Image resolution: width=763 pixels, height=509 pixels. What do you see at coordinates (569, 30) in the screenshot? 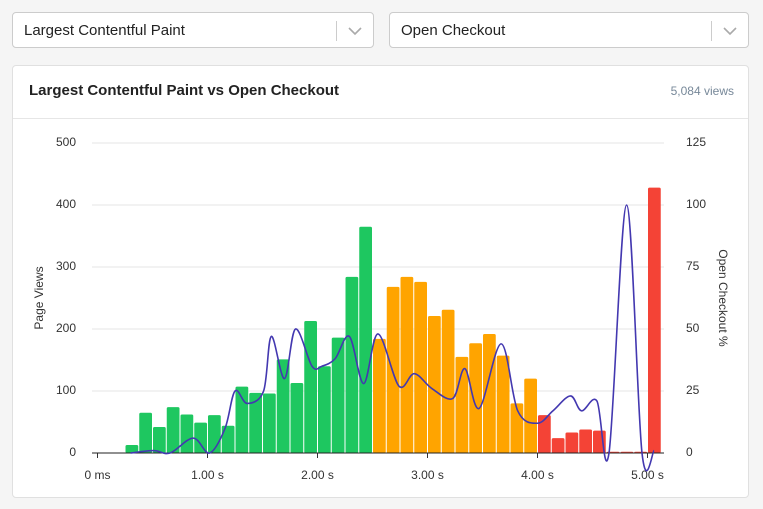
I see `conversion-select: Open Checkout` at bounding box center [569, 30].